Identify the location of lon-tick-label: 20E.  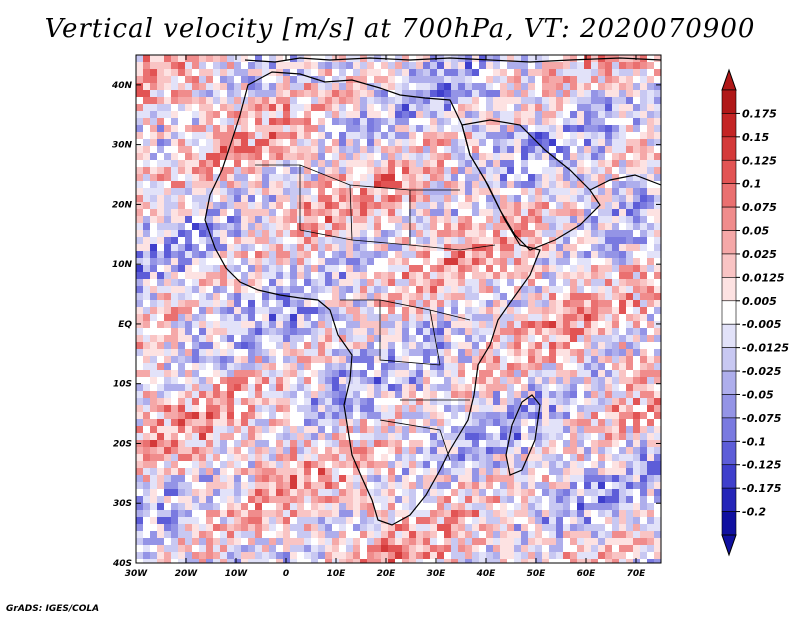
(387, 574).